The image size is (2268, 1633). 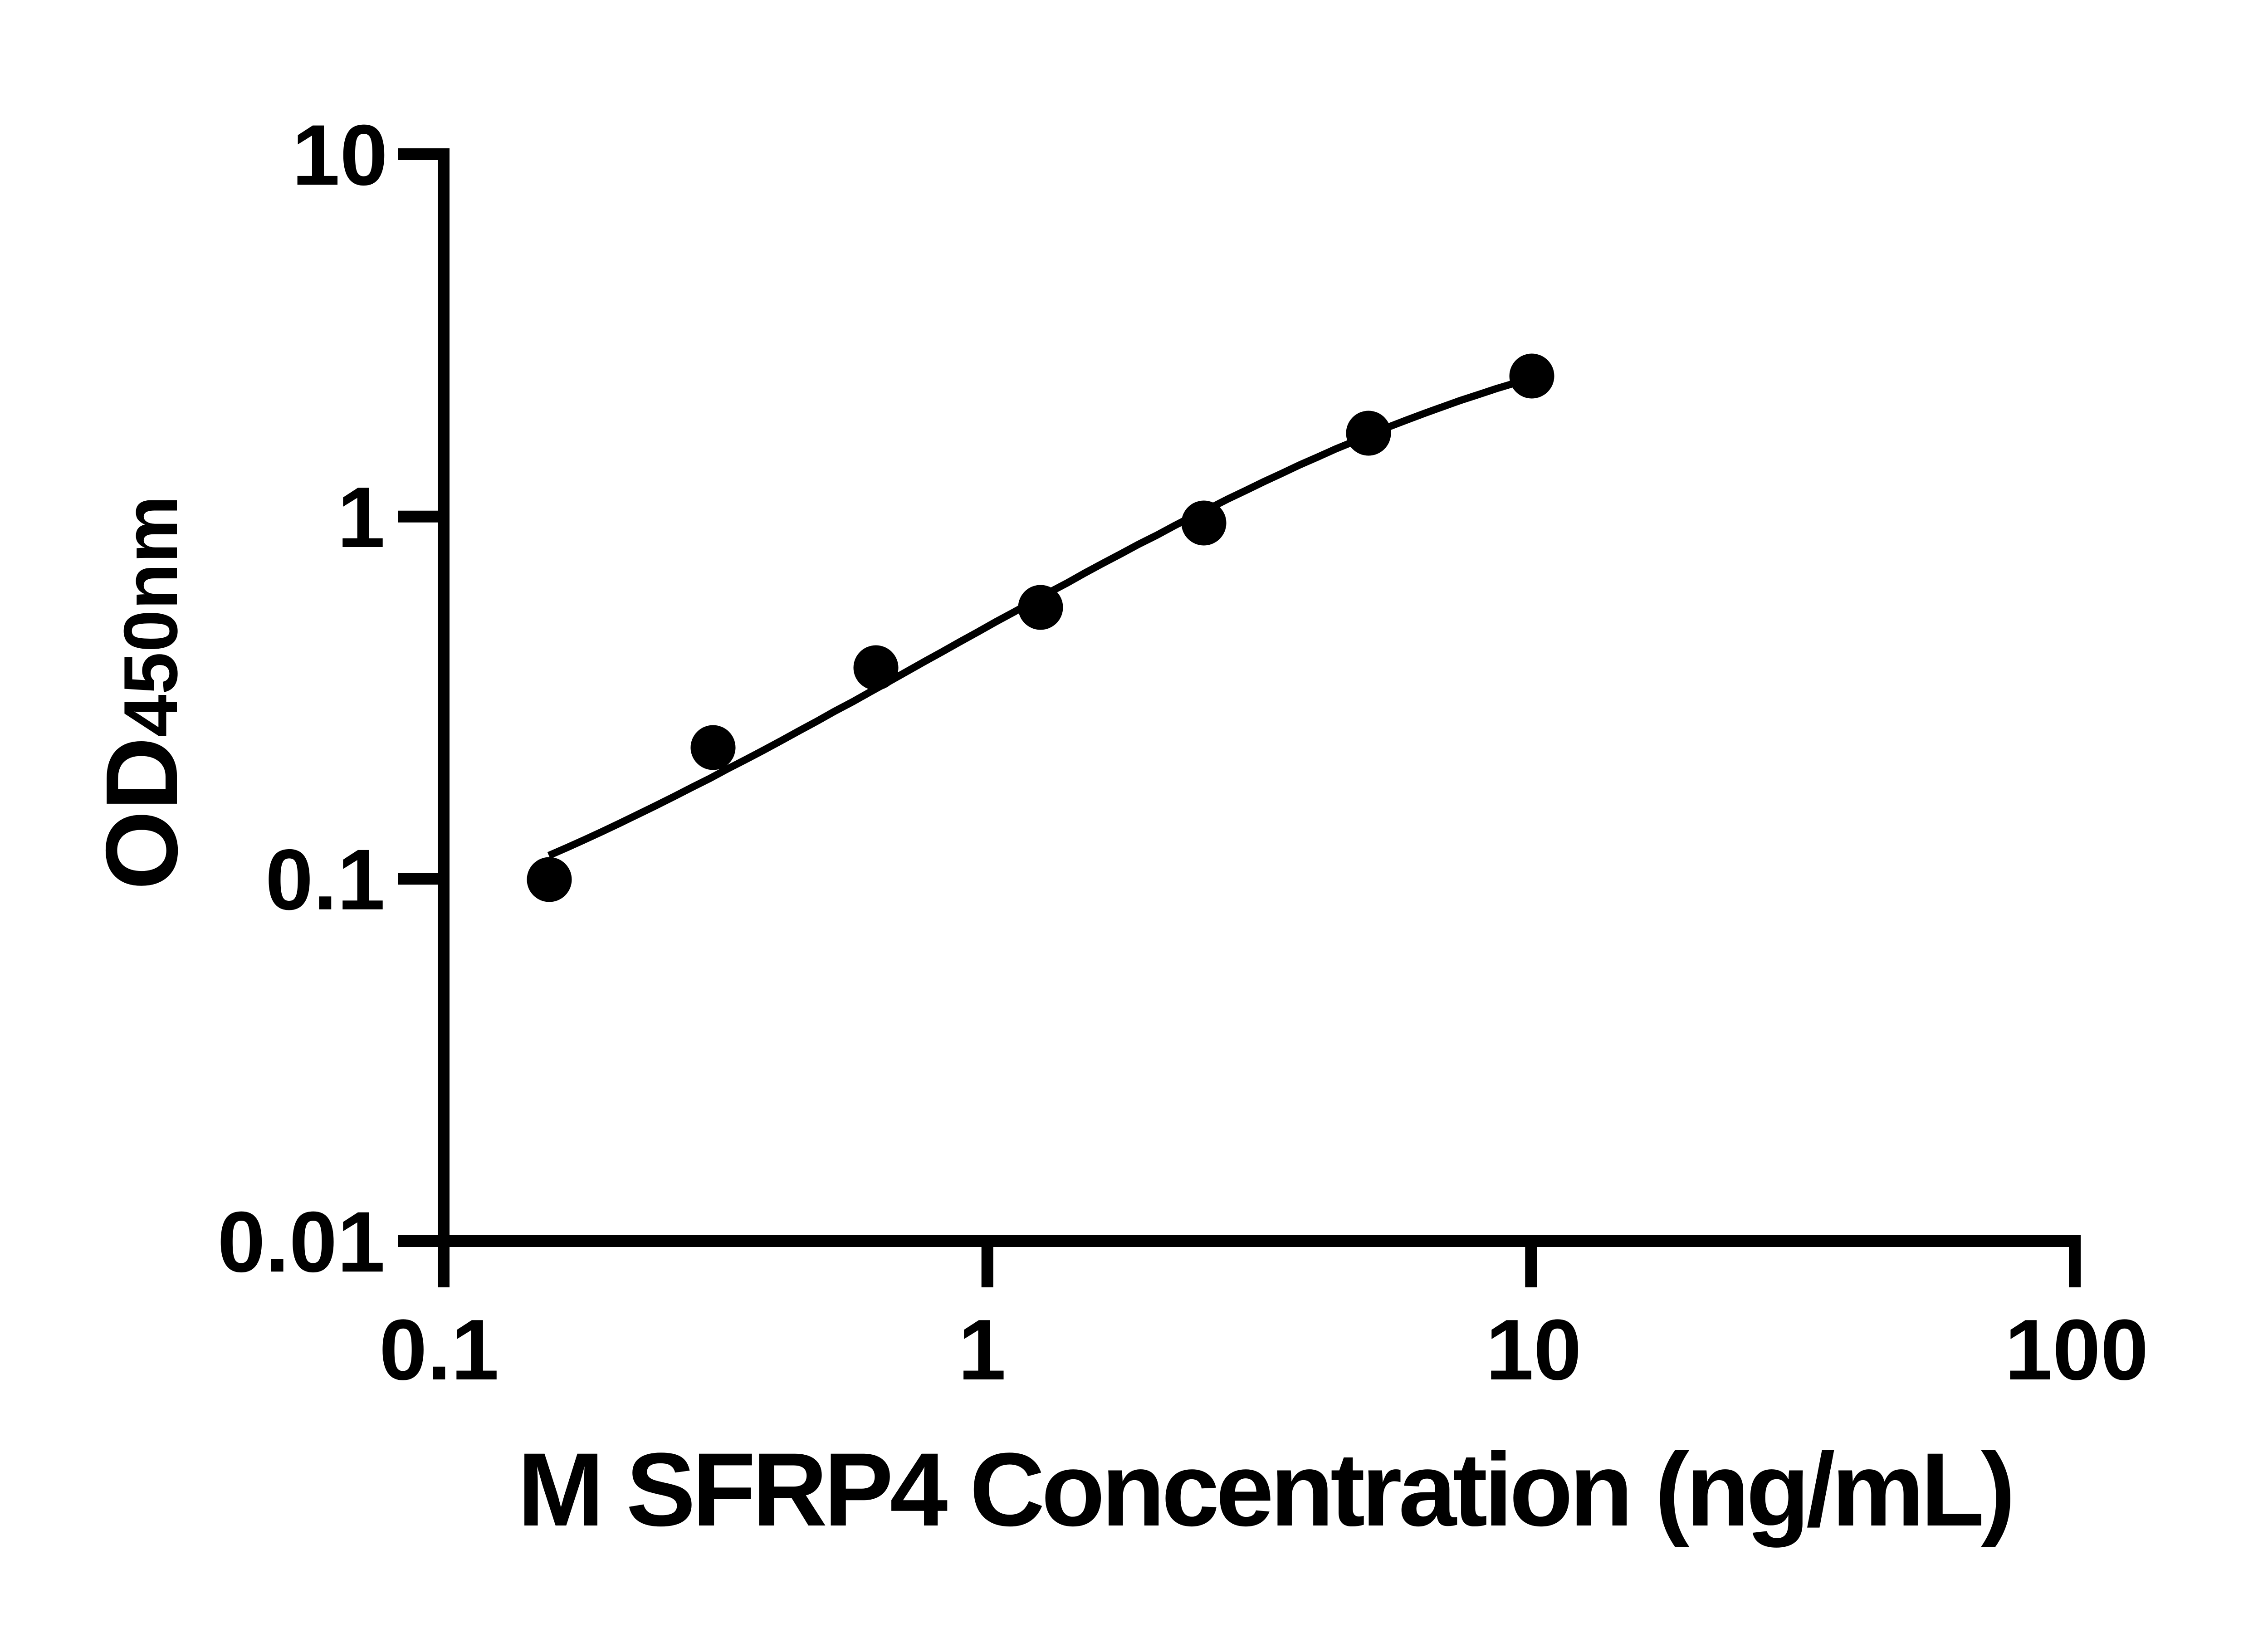 What do you see at coordinates (301, 1242) in the screenshot?
I see `svg-text: 0.01` at bounding box center [301, 1242].